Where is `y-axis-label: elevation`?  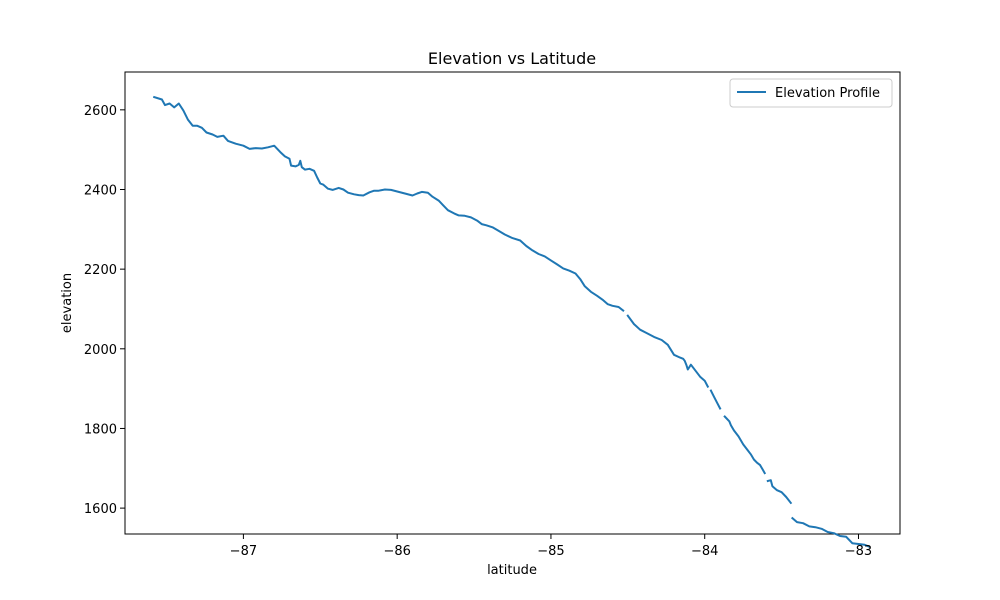
y-axis-label: elevation is located at coordinates (67, 303).